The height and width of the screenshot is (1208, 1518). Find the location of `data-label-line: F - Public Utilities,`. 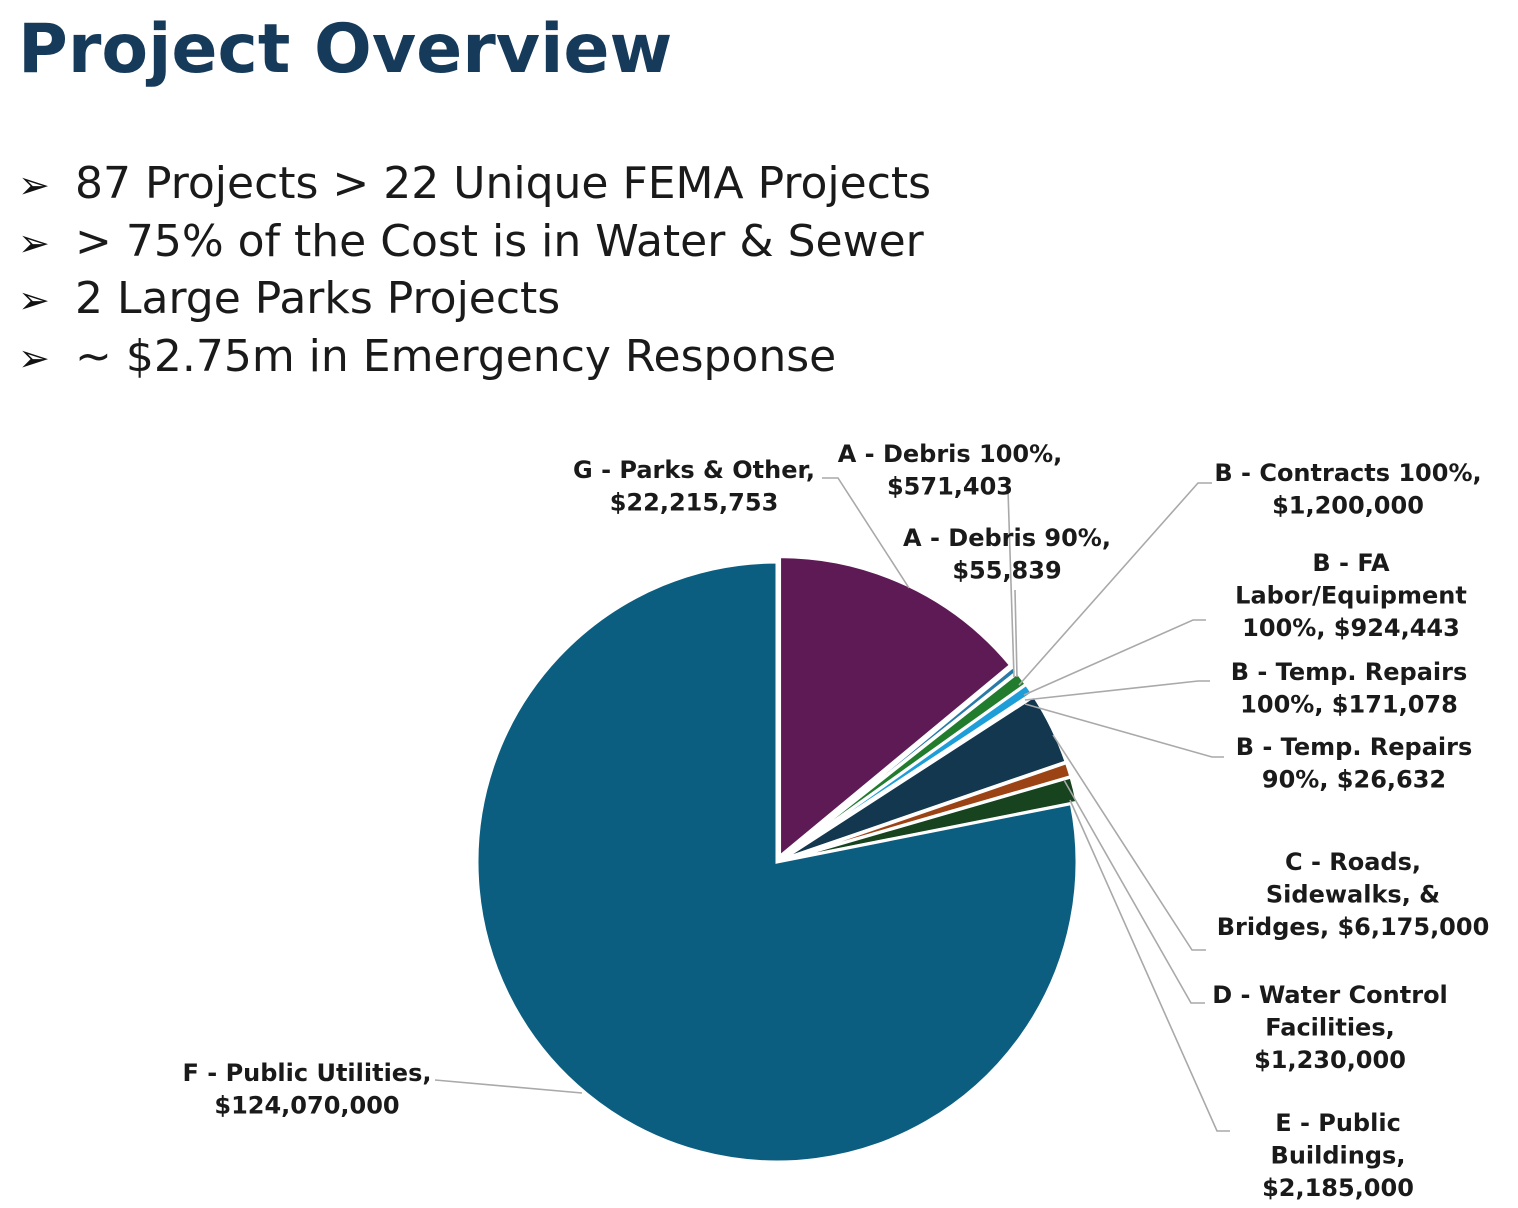

data-label-line: F - Public Utilities, is located at coordinates (307, 1073).